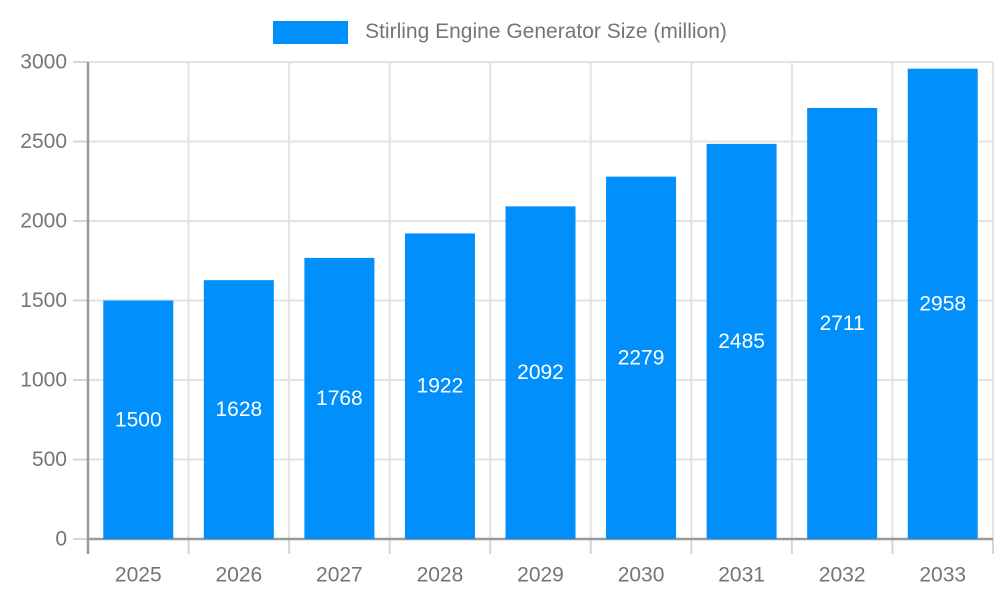  Describe the element at coordinates (49, 459) in the screenshot. I see `y-axis-label: 500` at that location.